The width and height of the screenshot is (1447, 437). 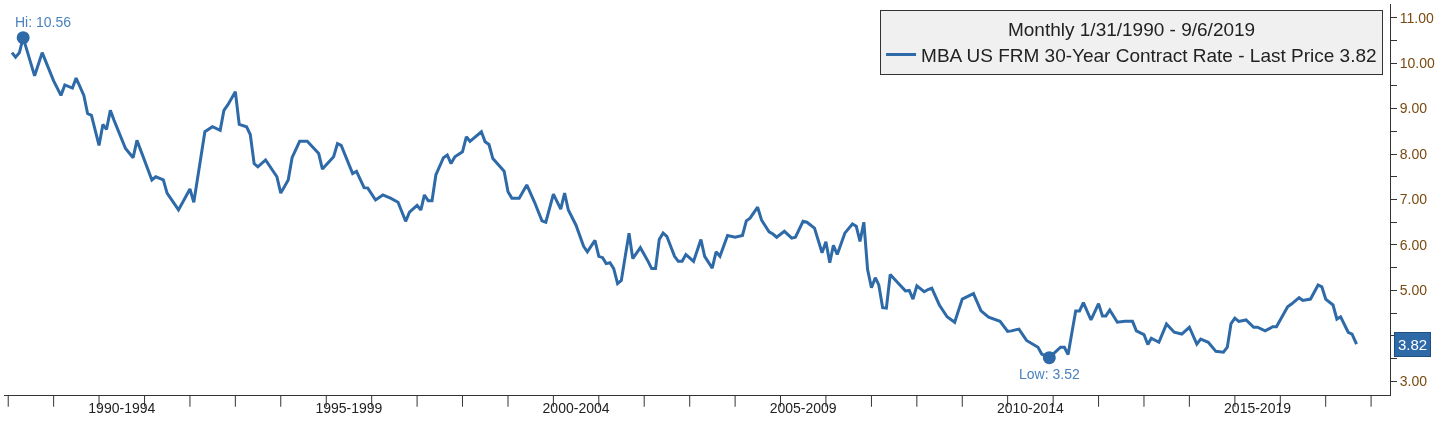 I want to click on x-tick-label: 2005-2009, so click(x=803, y=407).